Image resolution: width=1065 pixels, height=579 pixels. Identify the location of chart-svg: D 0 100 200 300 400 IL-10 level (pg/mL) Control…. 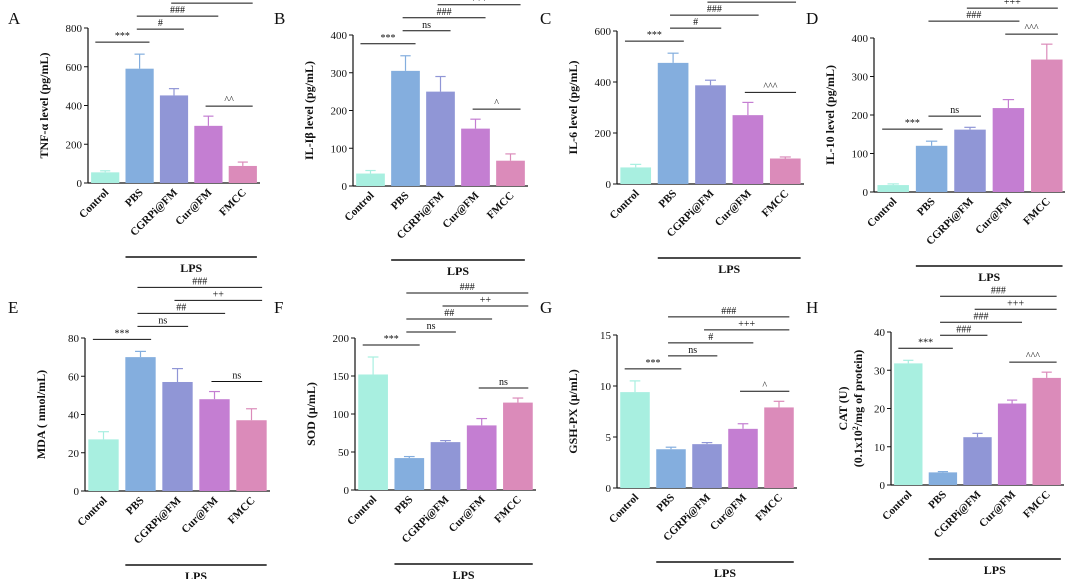
(935, 142).